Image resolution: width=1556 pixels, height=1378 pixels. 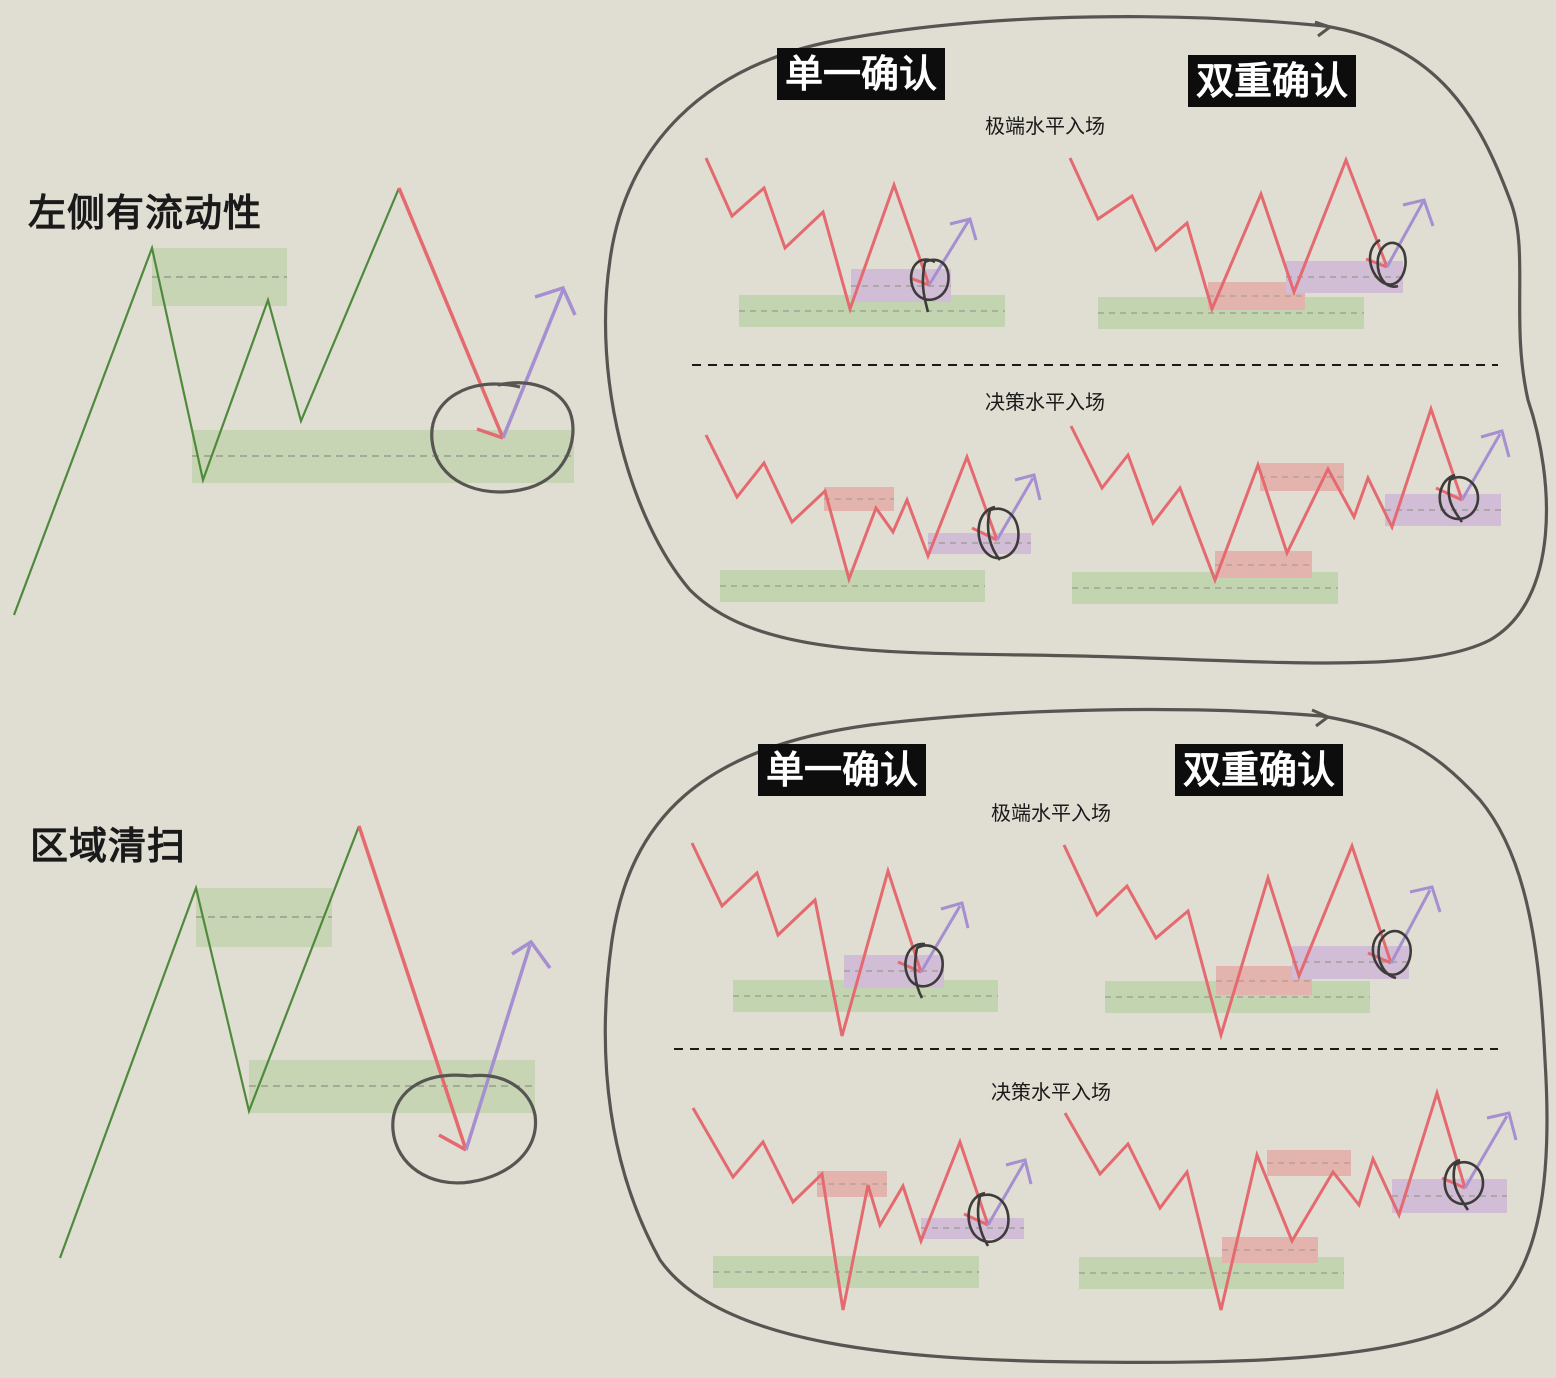 What do you see at coordinates (145, 213) in the screenshot?
I see `panel-title-liquidity-left: 左侧有流动性` at bounding box center [145, 213].